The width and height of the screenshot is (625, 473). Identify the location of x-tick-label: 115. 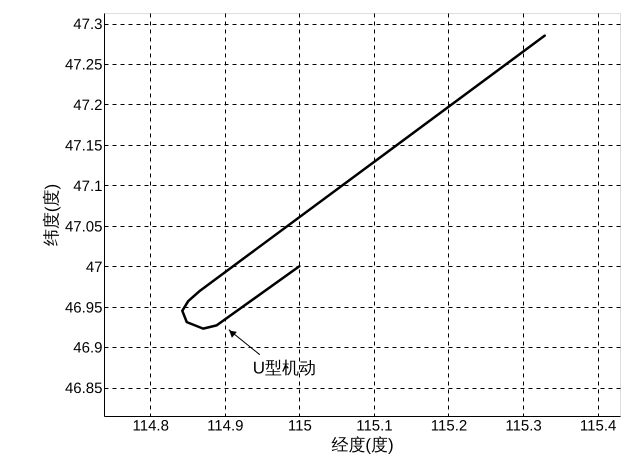
(300, 426).